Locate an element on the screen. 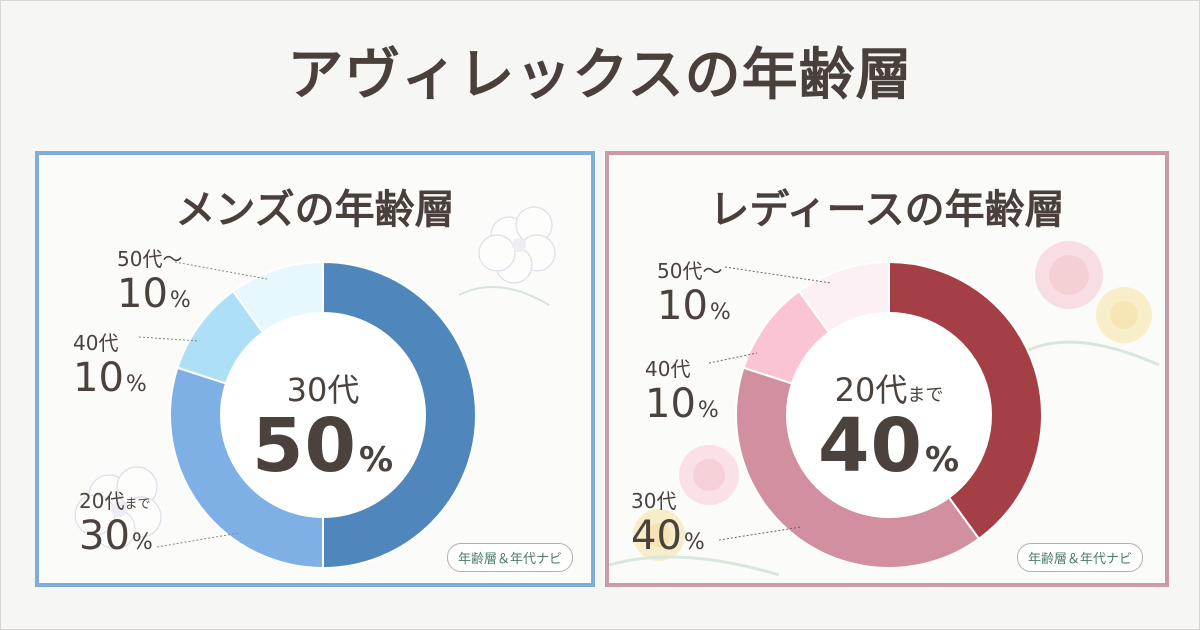 This screenshot has width=1200, height=630. women-donut-hole is located at coordinates (889, 415).